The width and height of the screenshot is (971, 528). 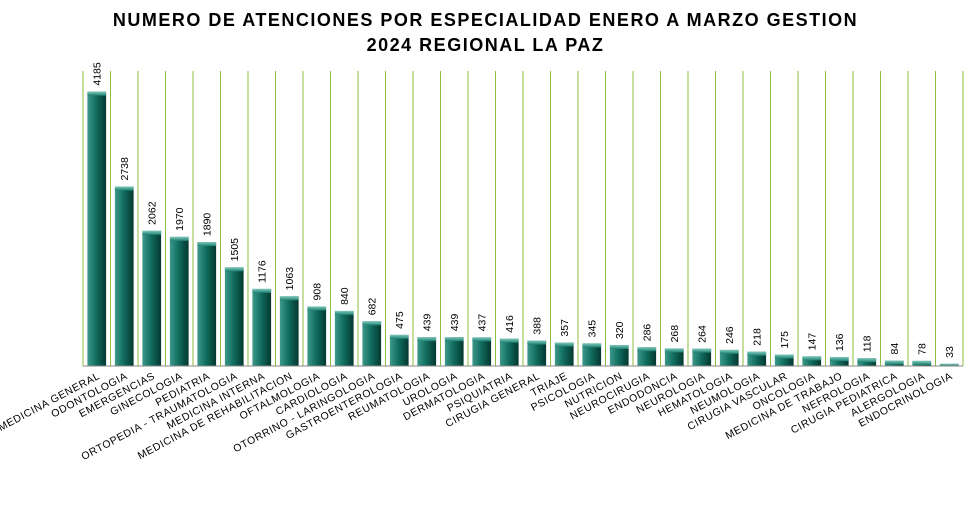 What do you see at coordinates (153, 213) in the screenshot?
I see `data-label: 2062` at bounding box center [153, 213].